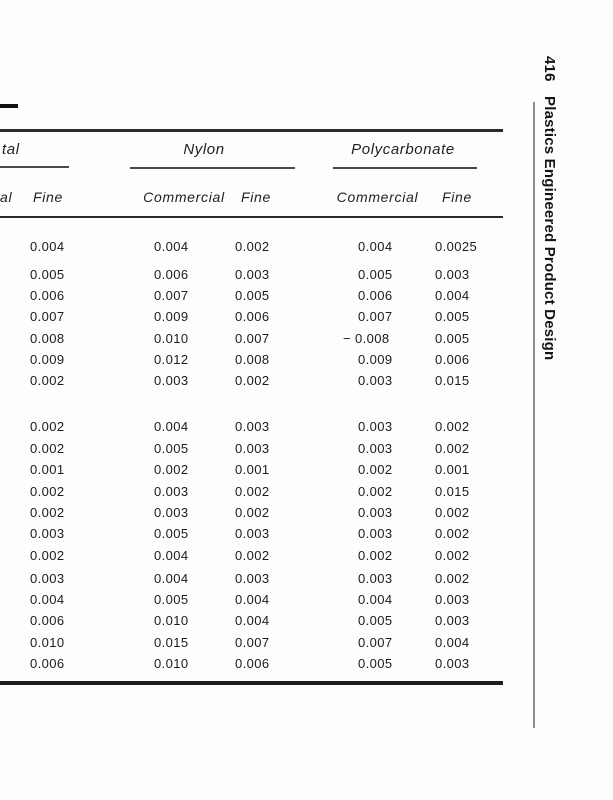 The width and height of the screenshot is (613, 800). I want to click on col-header-nylon-fine: Fine, so click(256, 197).